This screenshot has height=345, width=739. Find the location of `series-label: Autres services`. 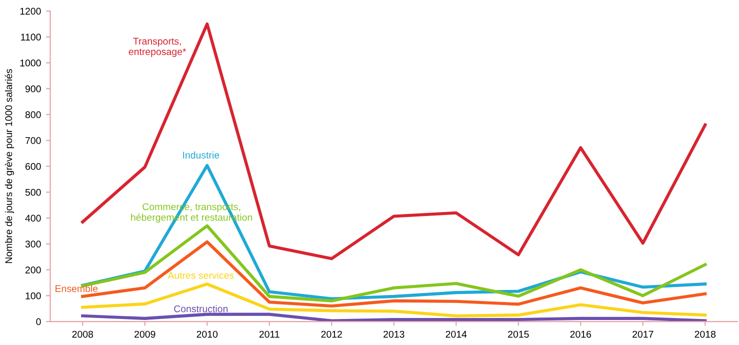

series-label: Autres services is located at coordinates (201, 275).